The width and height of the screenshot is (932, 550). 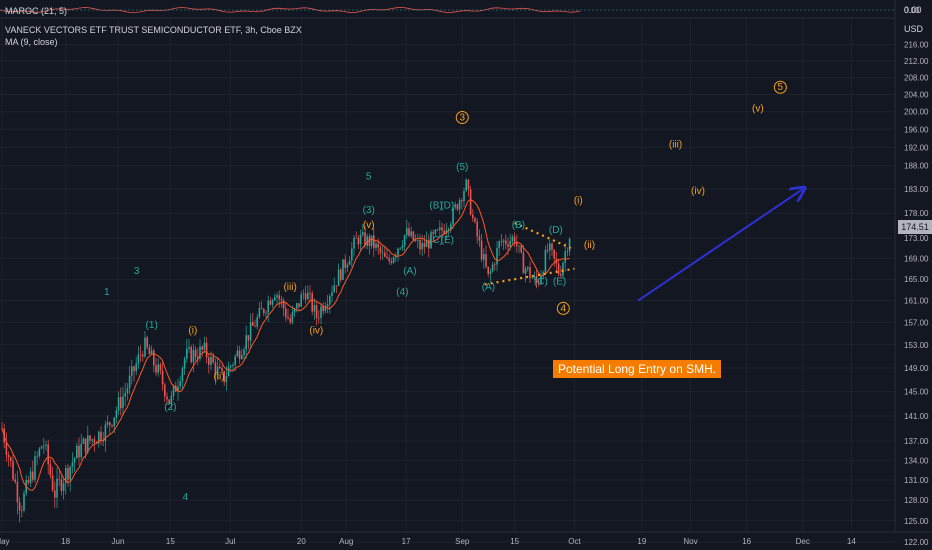 What do you see at coordinates (409, 271) in the screenshot?
I see `wave-label: (A)` at bounding box center [409, 271].